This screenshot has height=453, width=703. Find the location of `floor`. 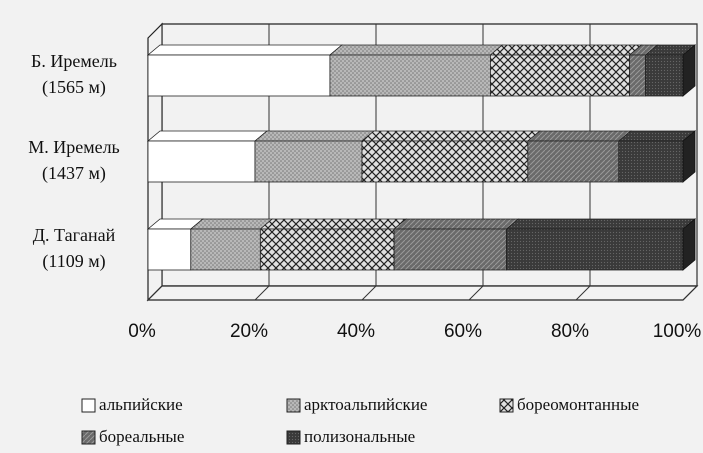

floor is located at coordinates (422, 293).